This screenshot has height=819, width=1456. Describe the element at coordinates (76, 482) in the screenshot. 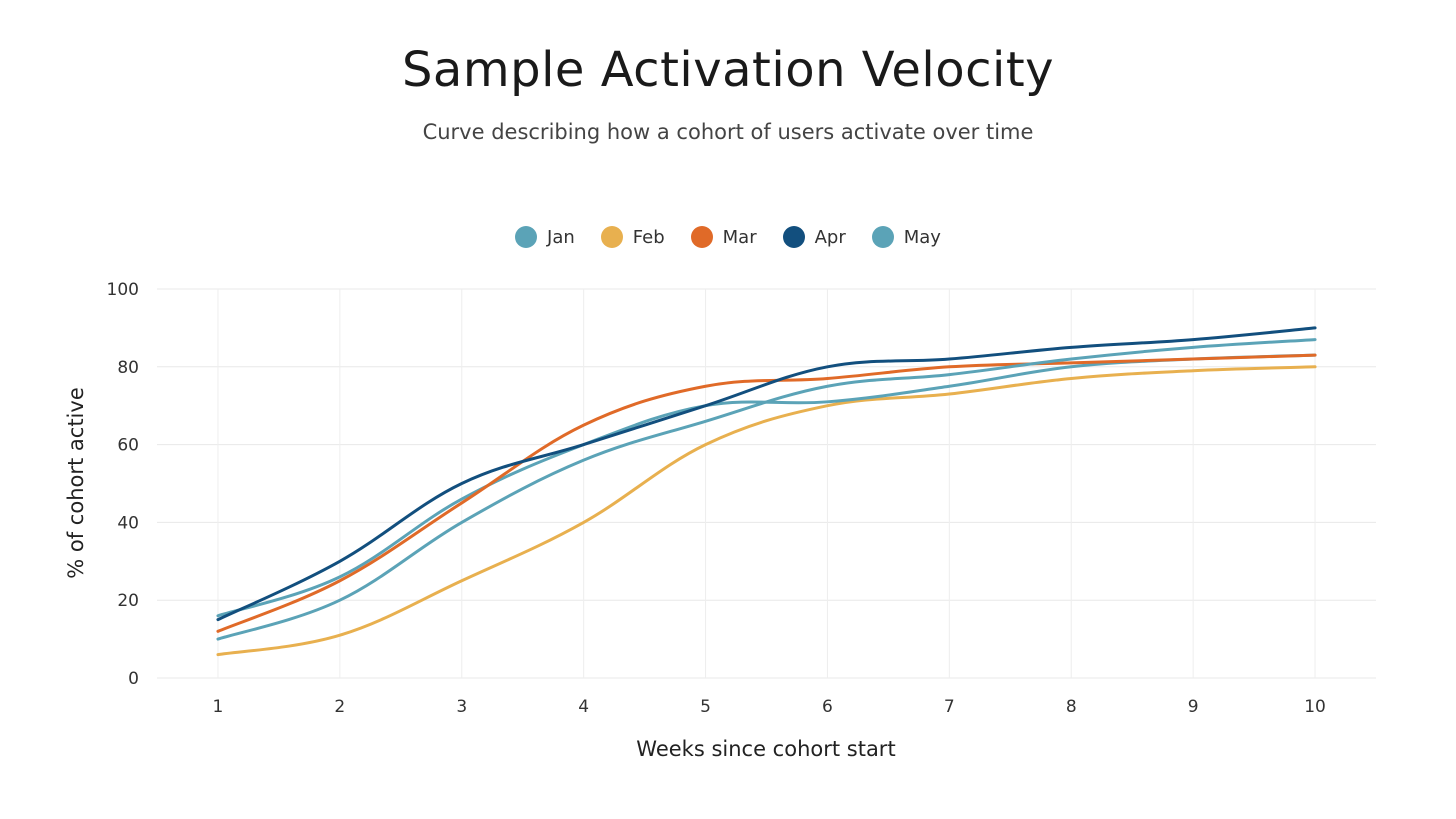

I see `y-axis-label: % of cohort active` at that location.